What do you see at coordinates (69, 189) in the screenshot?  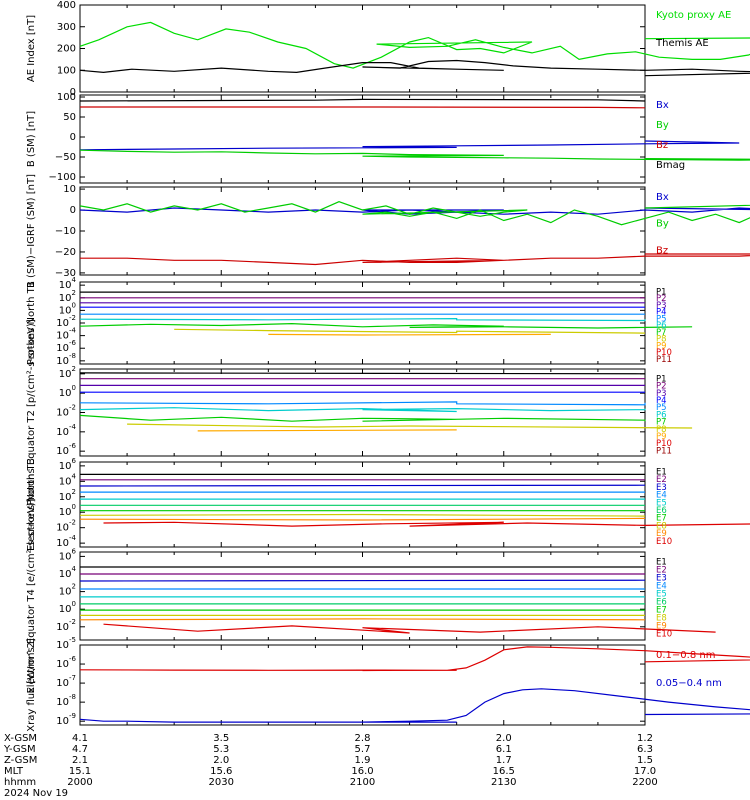 I see `y-tick-label: 10` at bounding box center [69, 189].